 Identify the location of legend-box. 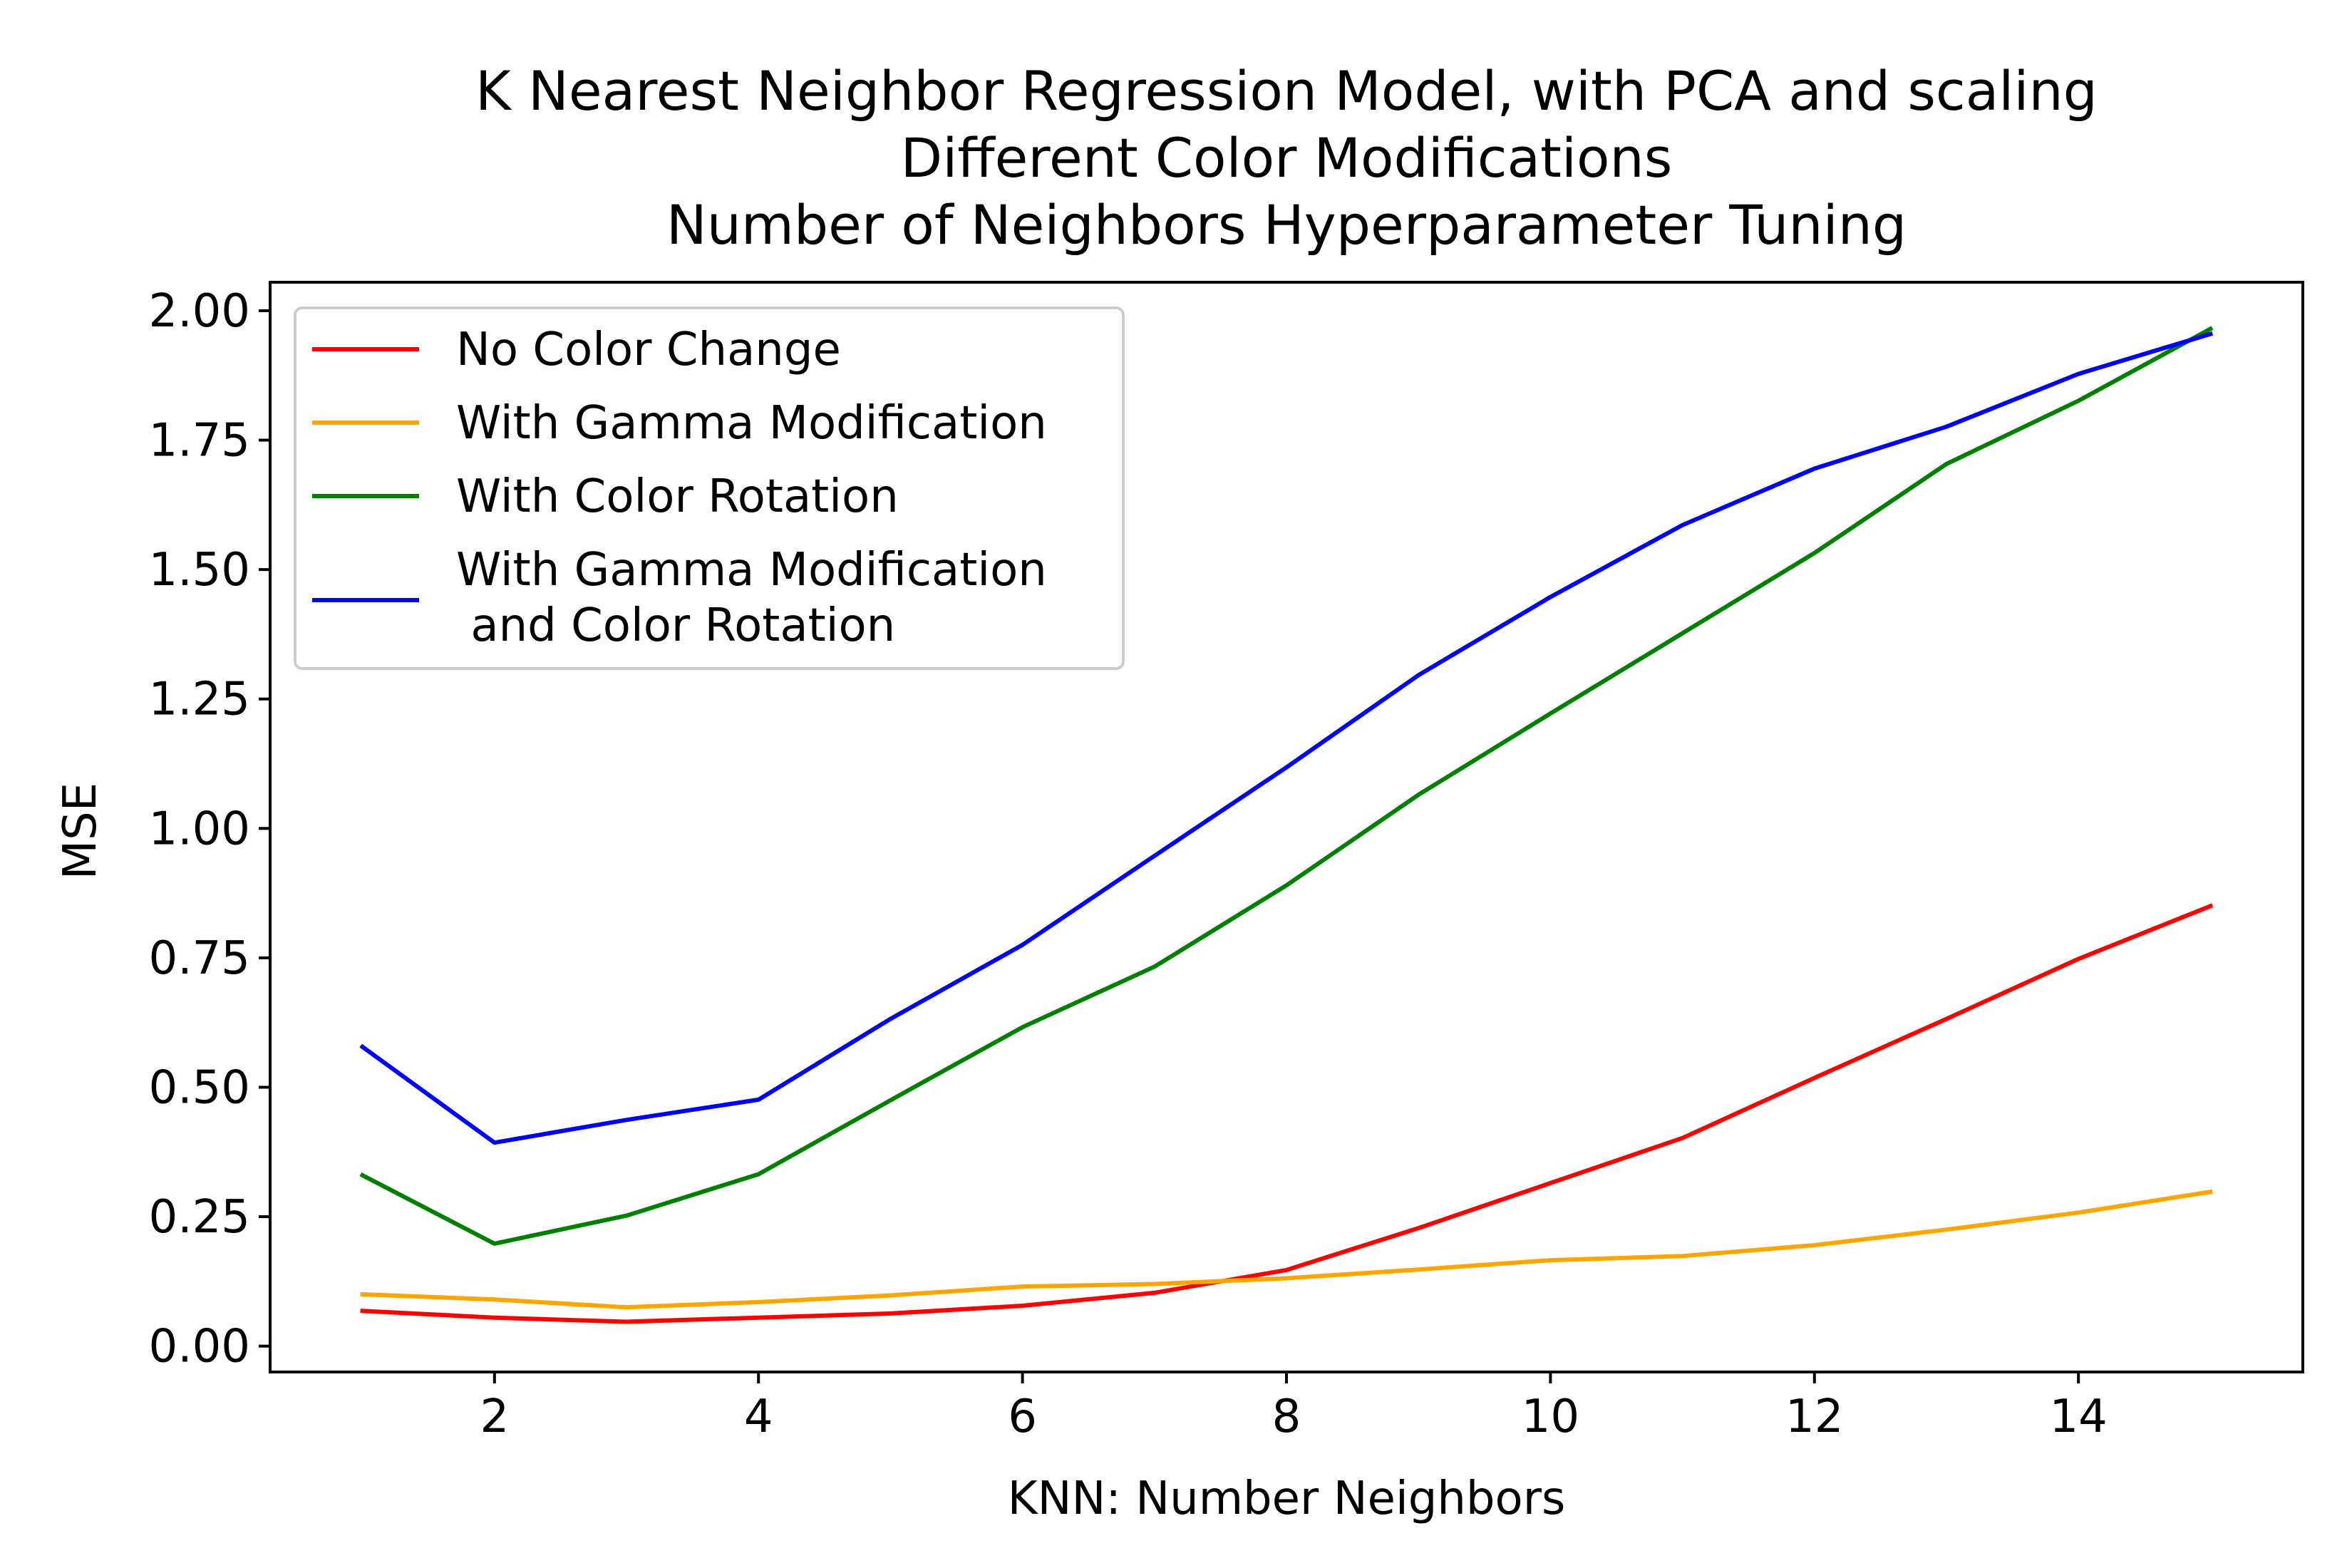
(710, 488).